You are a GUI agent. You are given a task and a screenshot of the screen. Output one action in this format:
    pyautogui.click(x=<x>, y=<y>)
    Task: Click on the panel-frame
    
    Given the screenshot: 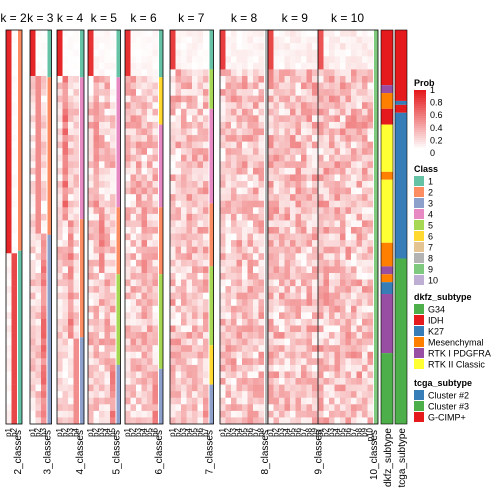 What is the action you would take?
    pyautogui.click(x=191, y=227)
    